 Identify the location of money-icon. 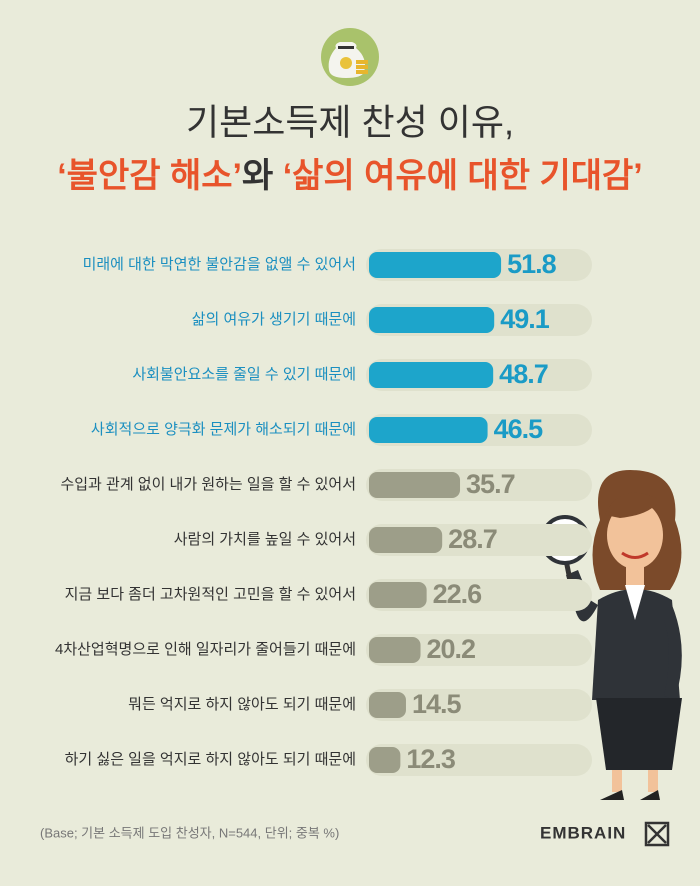
(350, 57).